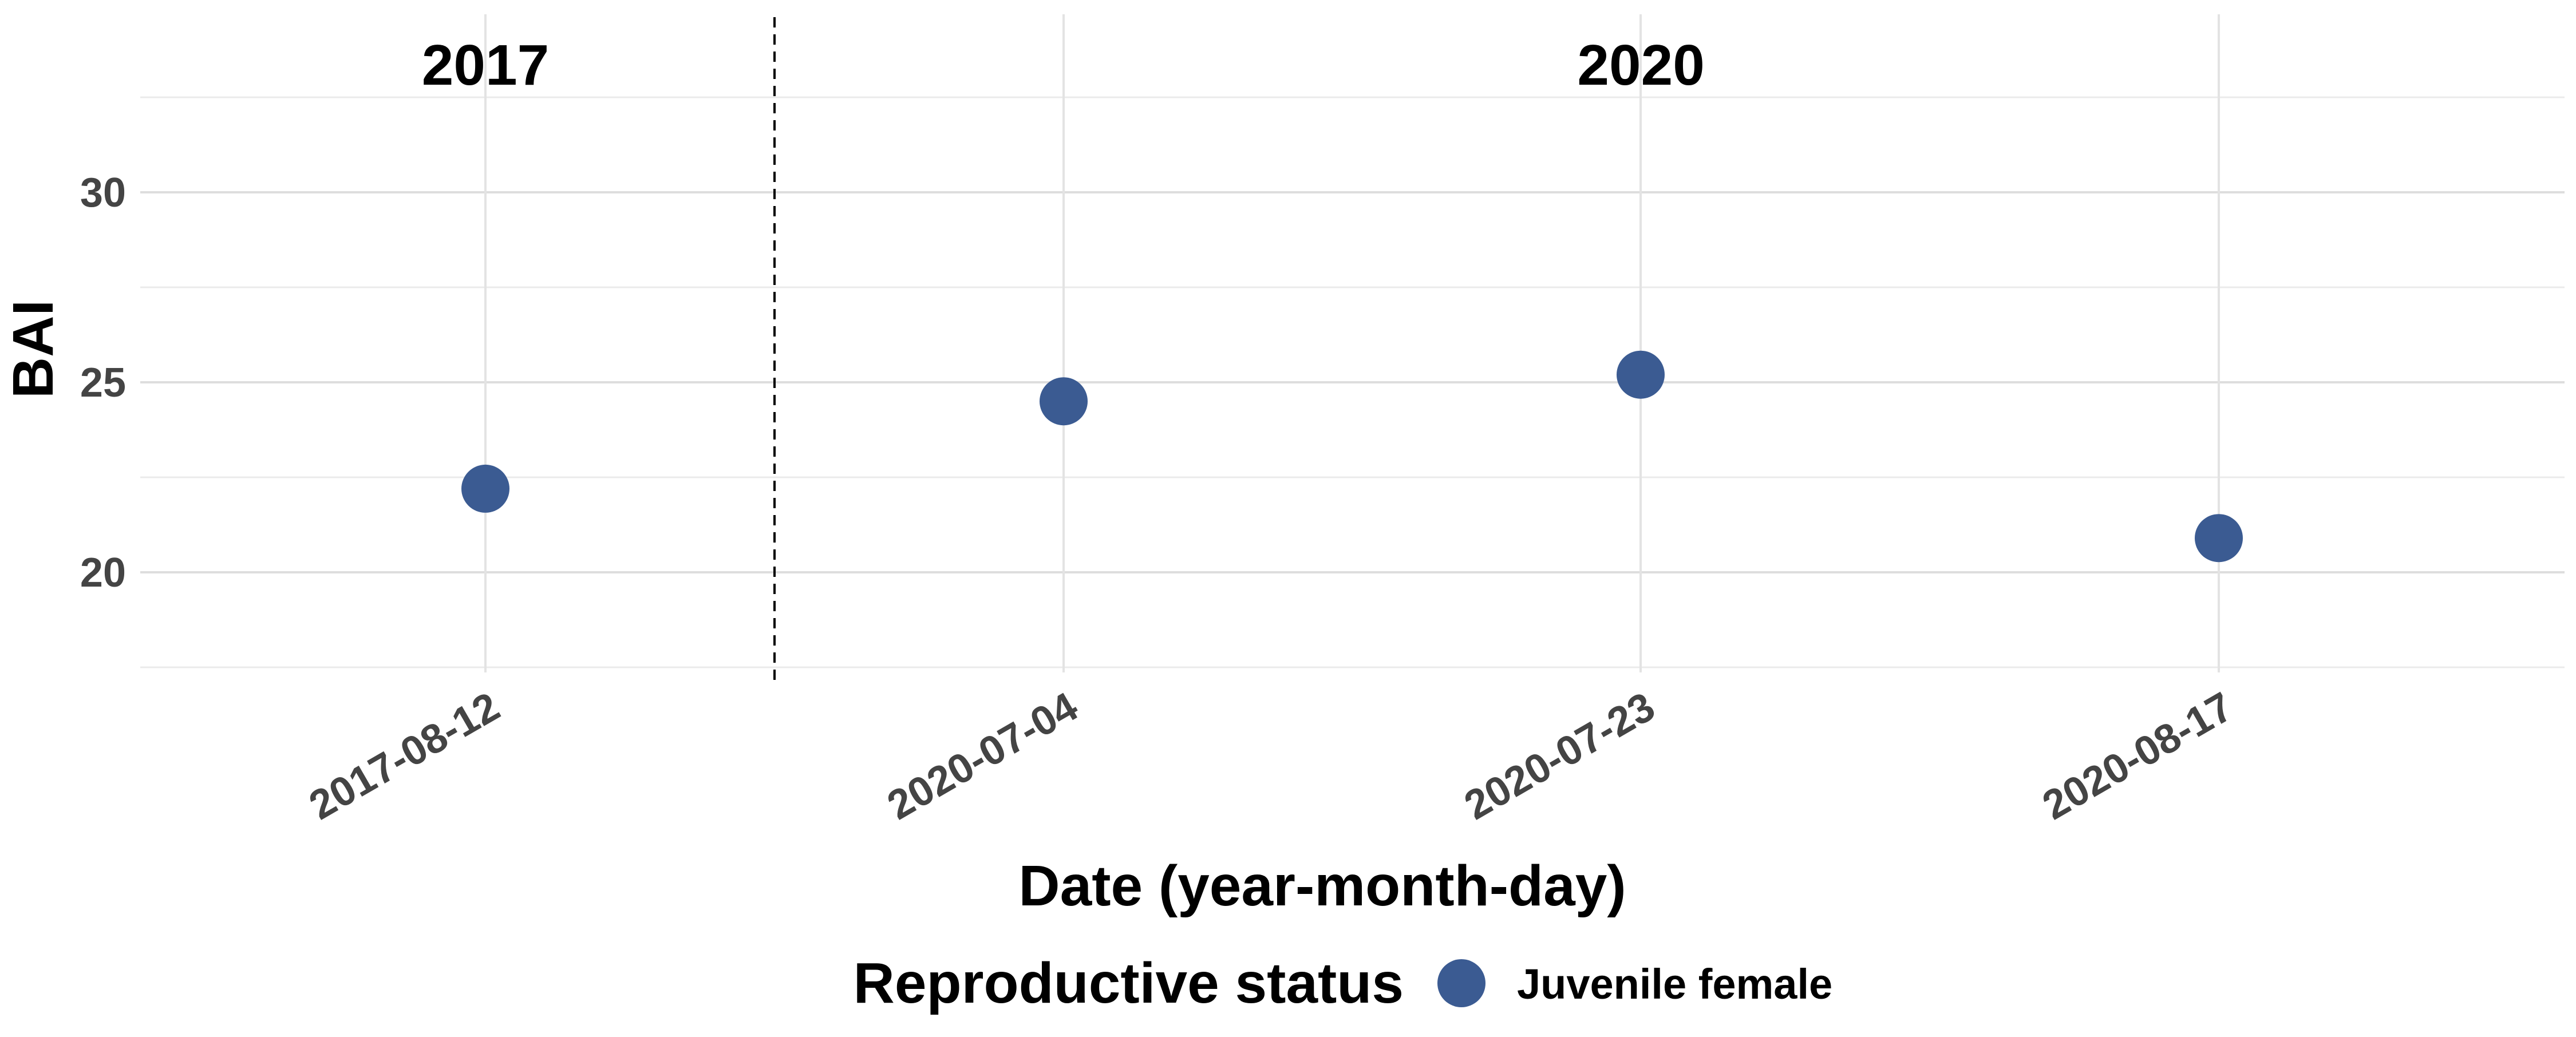 The image size is (2576, 1037). Describe the element at coordinates (2138, 756) in the screenshot. I see `x-tick-label: 2020-08-17` at that location.